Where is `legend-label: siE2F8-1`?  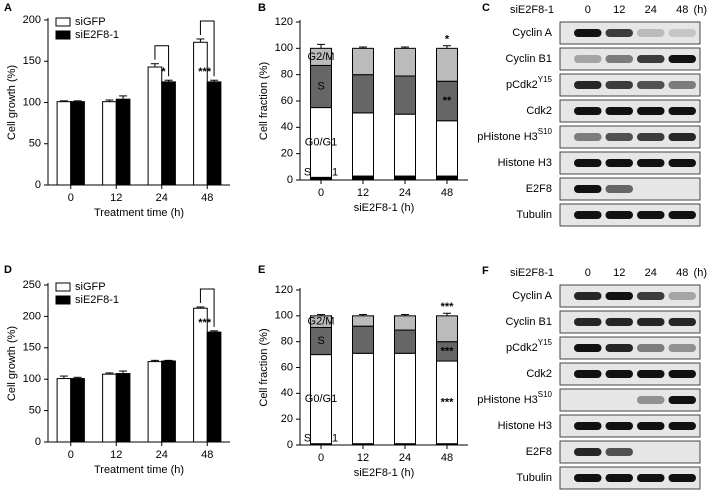
legend-label: siE2F8-1 is located at coordinates (97, 300).